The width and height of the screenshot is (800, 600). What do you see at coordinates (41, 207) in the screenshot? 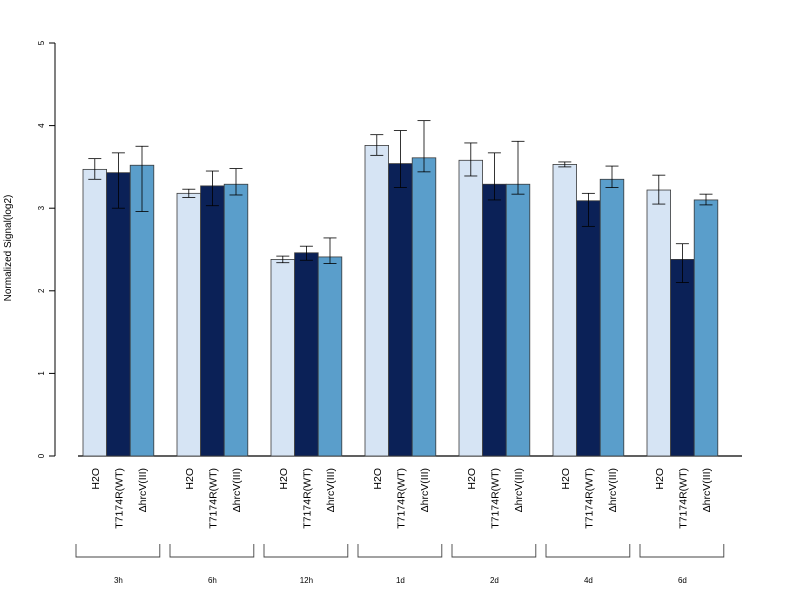
I see `y-tick-label: 3` at bounding box center [41, 207].